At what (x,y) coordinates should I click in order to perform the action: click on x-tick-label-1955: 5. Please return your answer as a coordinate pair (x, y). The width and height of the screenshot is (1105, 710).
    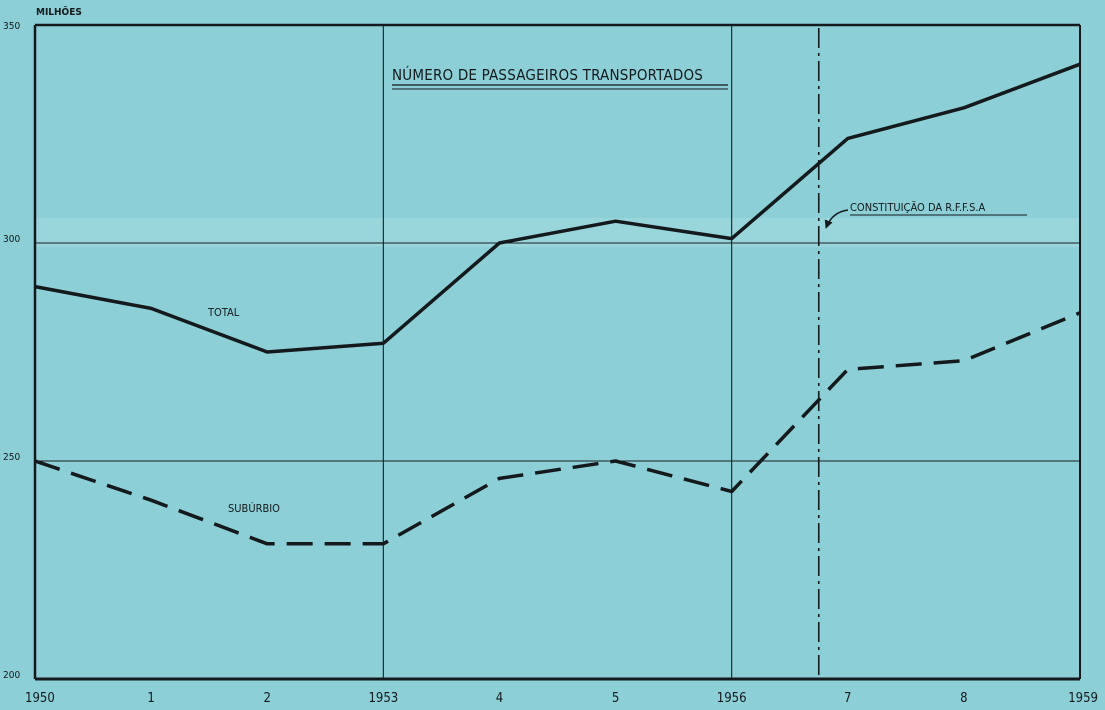
    Looking at the image, I should click on (615, 698).